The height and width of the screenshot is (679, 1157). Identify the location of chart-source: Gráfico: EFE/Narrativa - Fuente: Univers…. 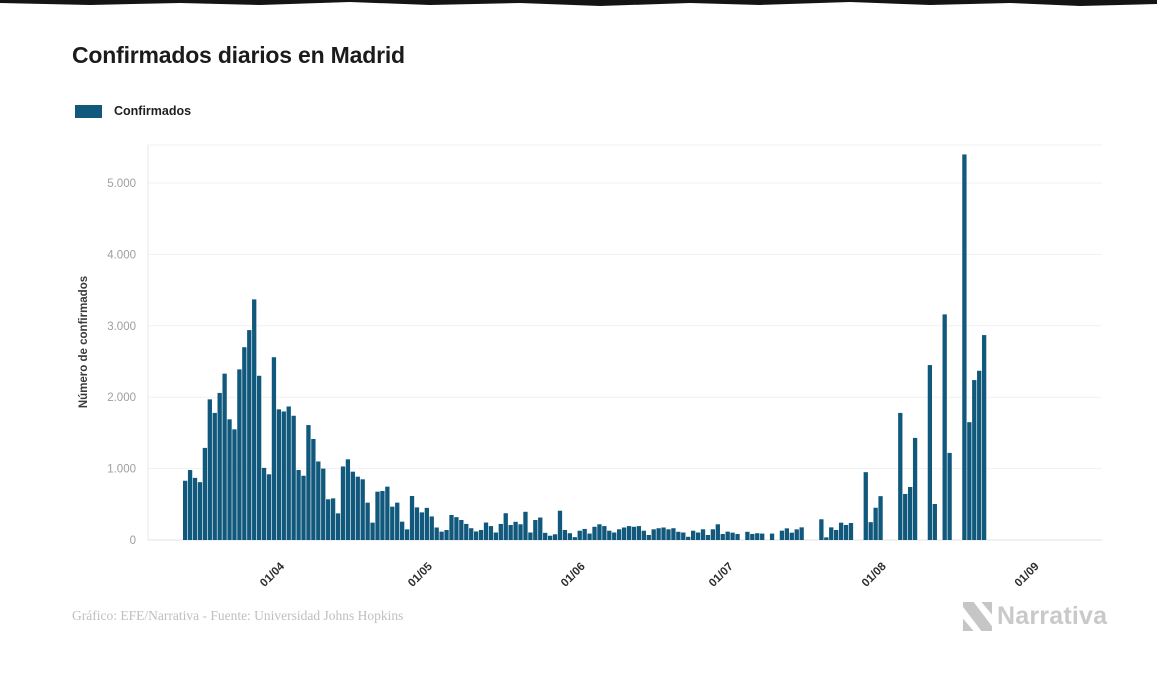
(238, 615).